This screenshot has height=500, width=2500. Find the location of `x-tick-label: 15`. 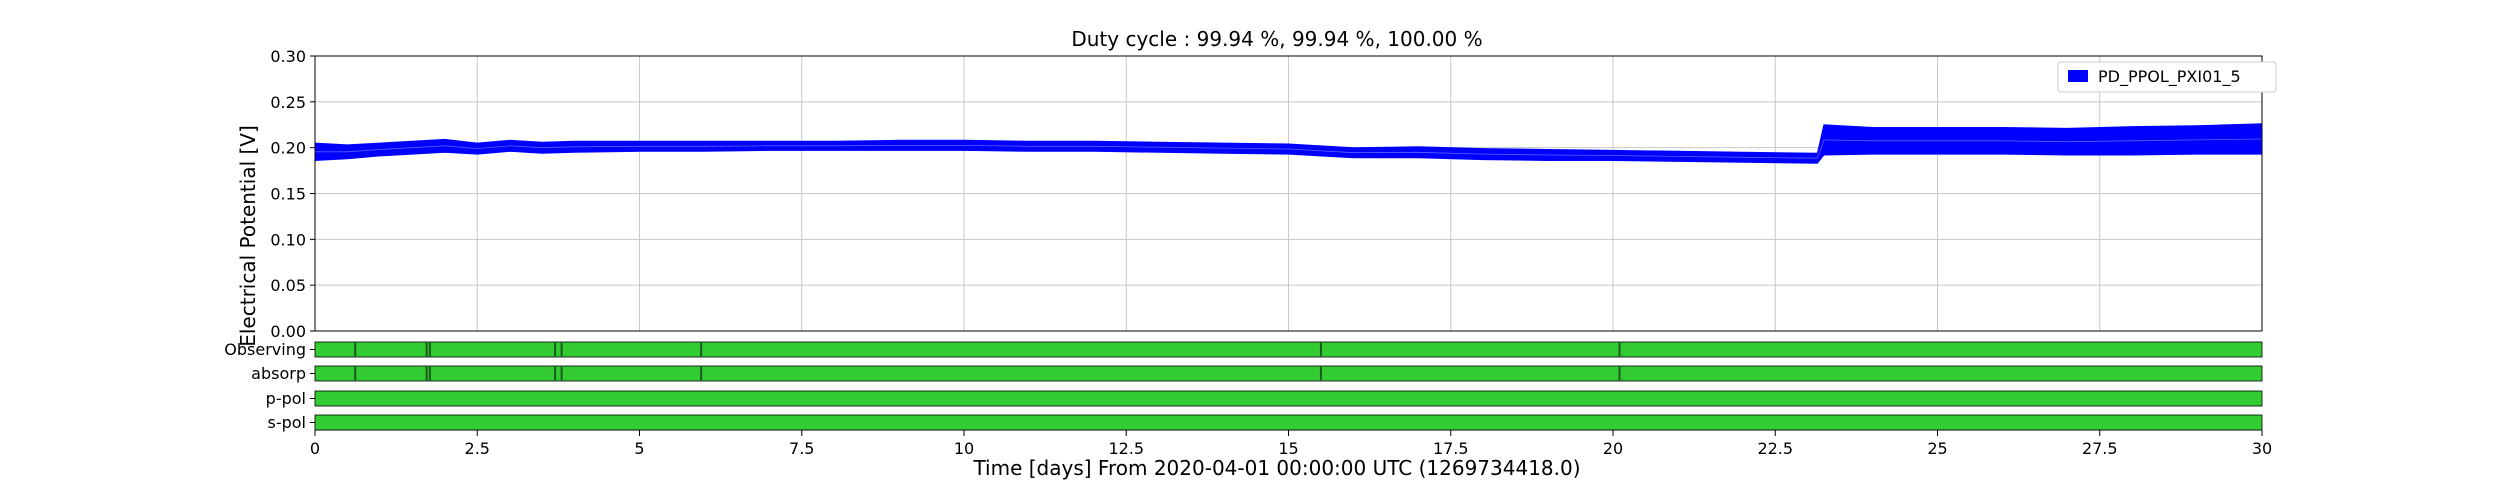

x-tick-label: 15 is located at coordinates (1288, 448).